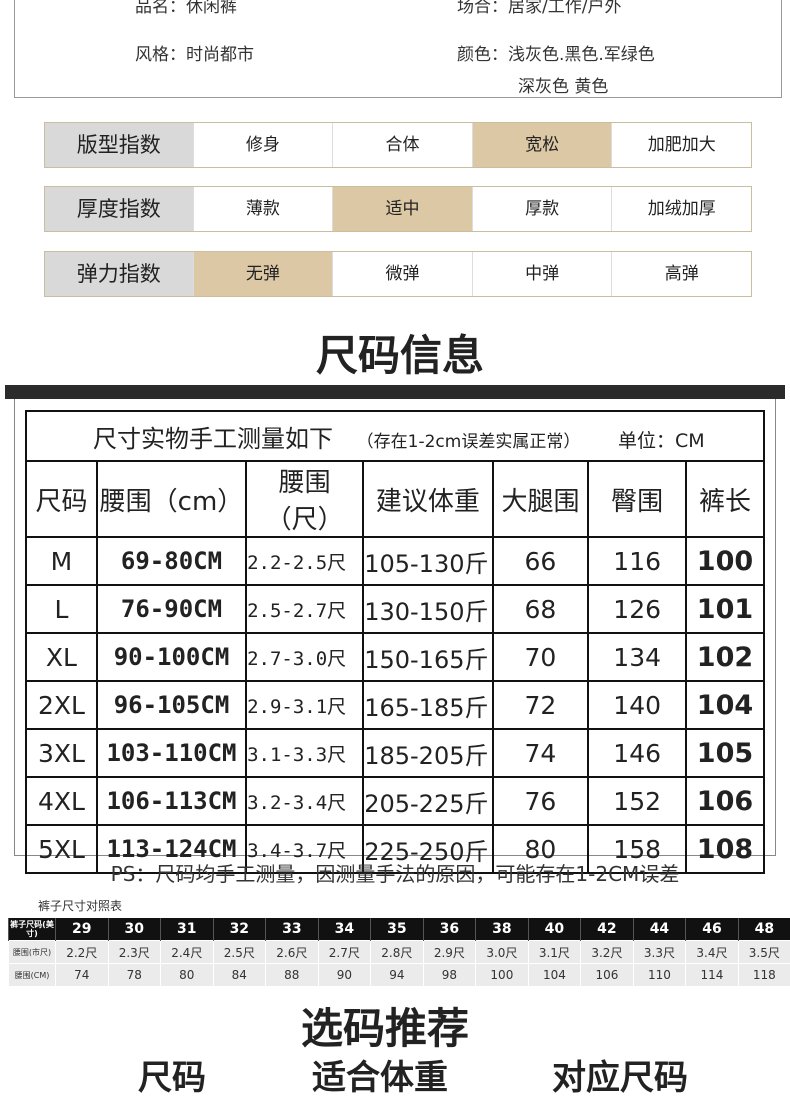 This screenshot has height=1099, width=790. Describe the element at coordinates (304, 499) in the screenshot. I see `header-cell: 腰围（尺）` at that location.